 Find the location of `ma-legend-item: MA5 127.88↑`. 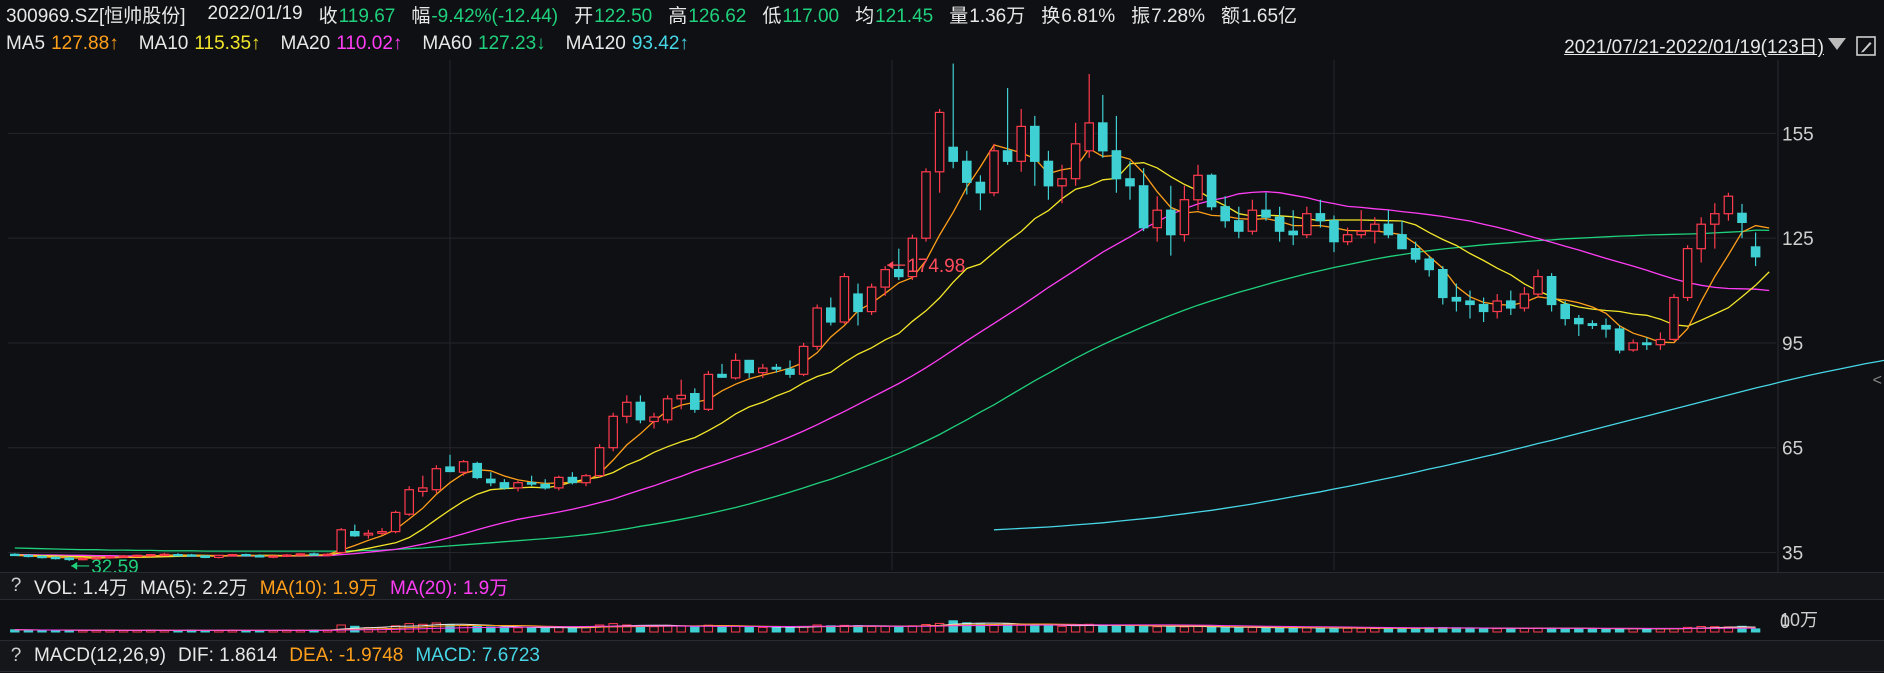

ma-legend-item: MA5 127.88↑ is located at coordinates (62, 44).